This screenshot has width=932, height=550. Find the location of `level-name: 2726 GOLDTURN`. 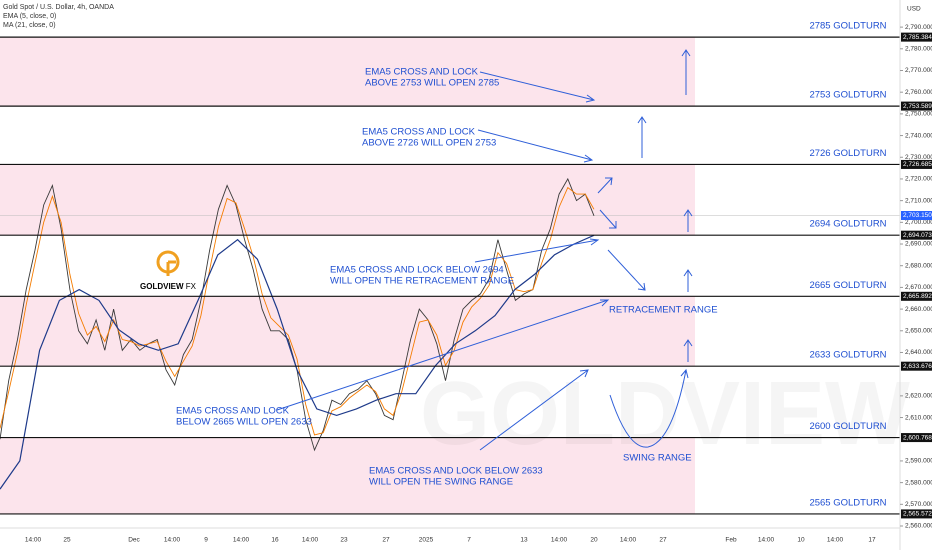

level-name: 2726 GOLDTURN is located at coordinates (847, 153).